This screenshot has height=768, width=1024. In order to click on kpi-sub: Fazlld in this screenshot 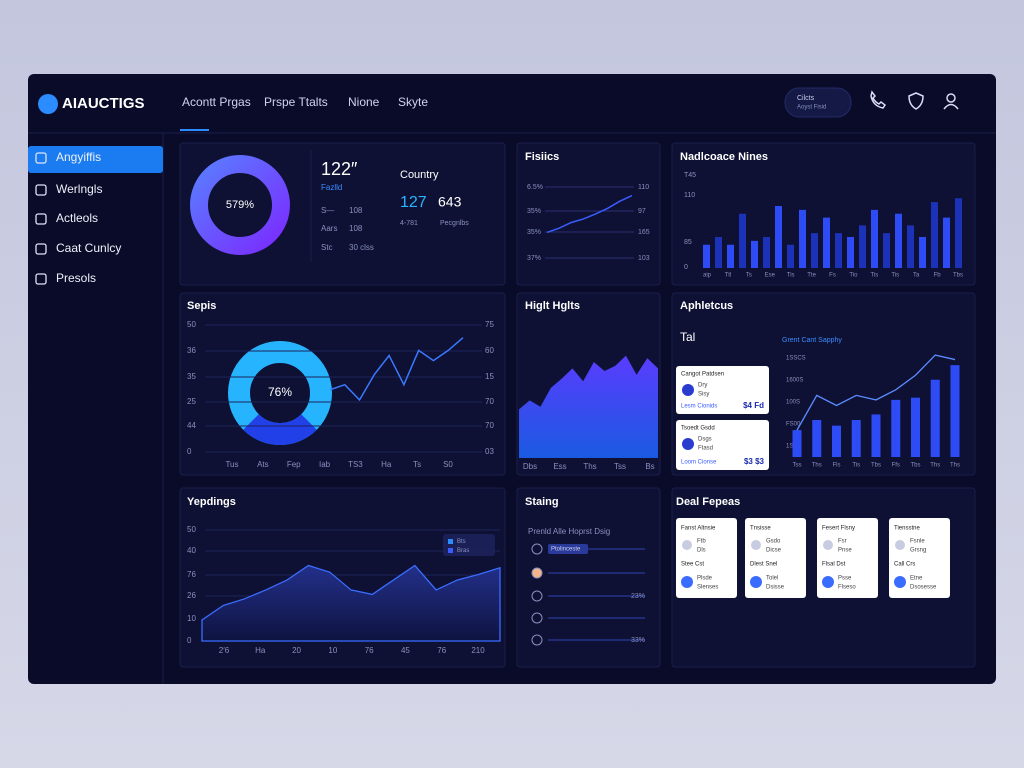, I will do `click(331, 187)`.